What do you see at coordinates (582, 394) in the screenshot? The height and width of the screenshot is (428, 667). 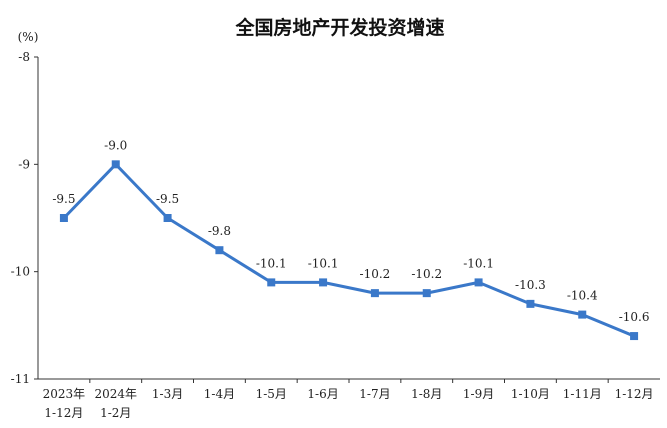 I see `x-tick-label: 1-11月` at bounding box center [582, 394].